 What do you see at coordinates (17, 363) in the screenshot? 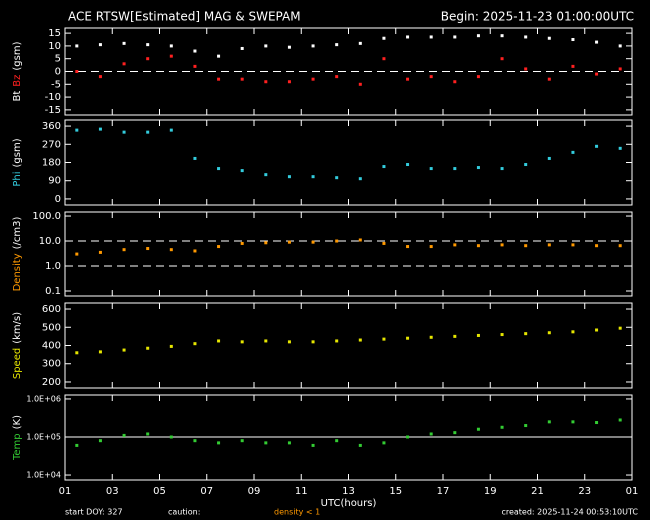
I see `legend-entry: Speed` at bounding box center [17, 363].